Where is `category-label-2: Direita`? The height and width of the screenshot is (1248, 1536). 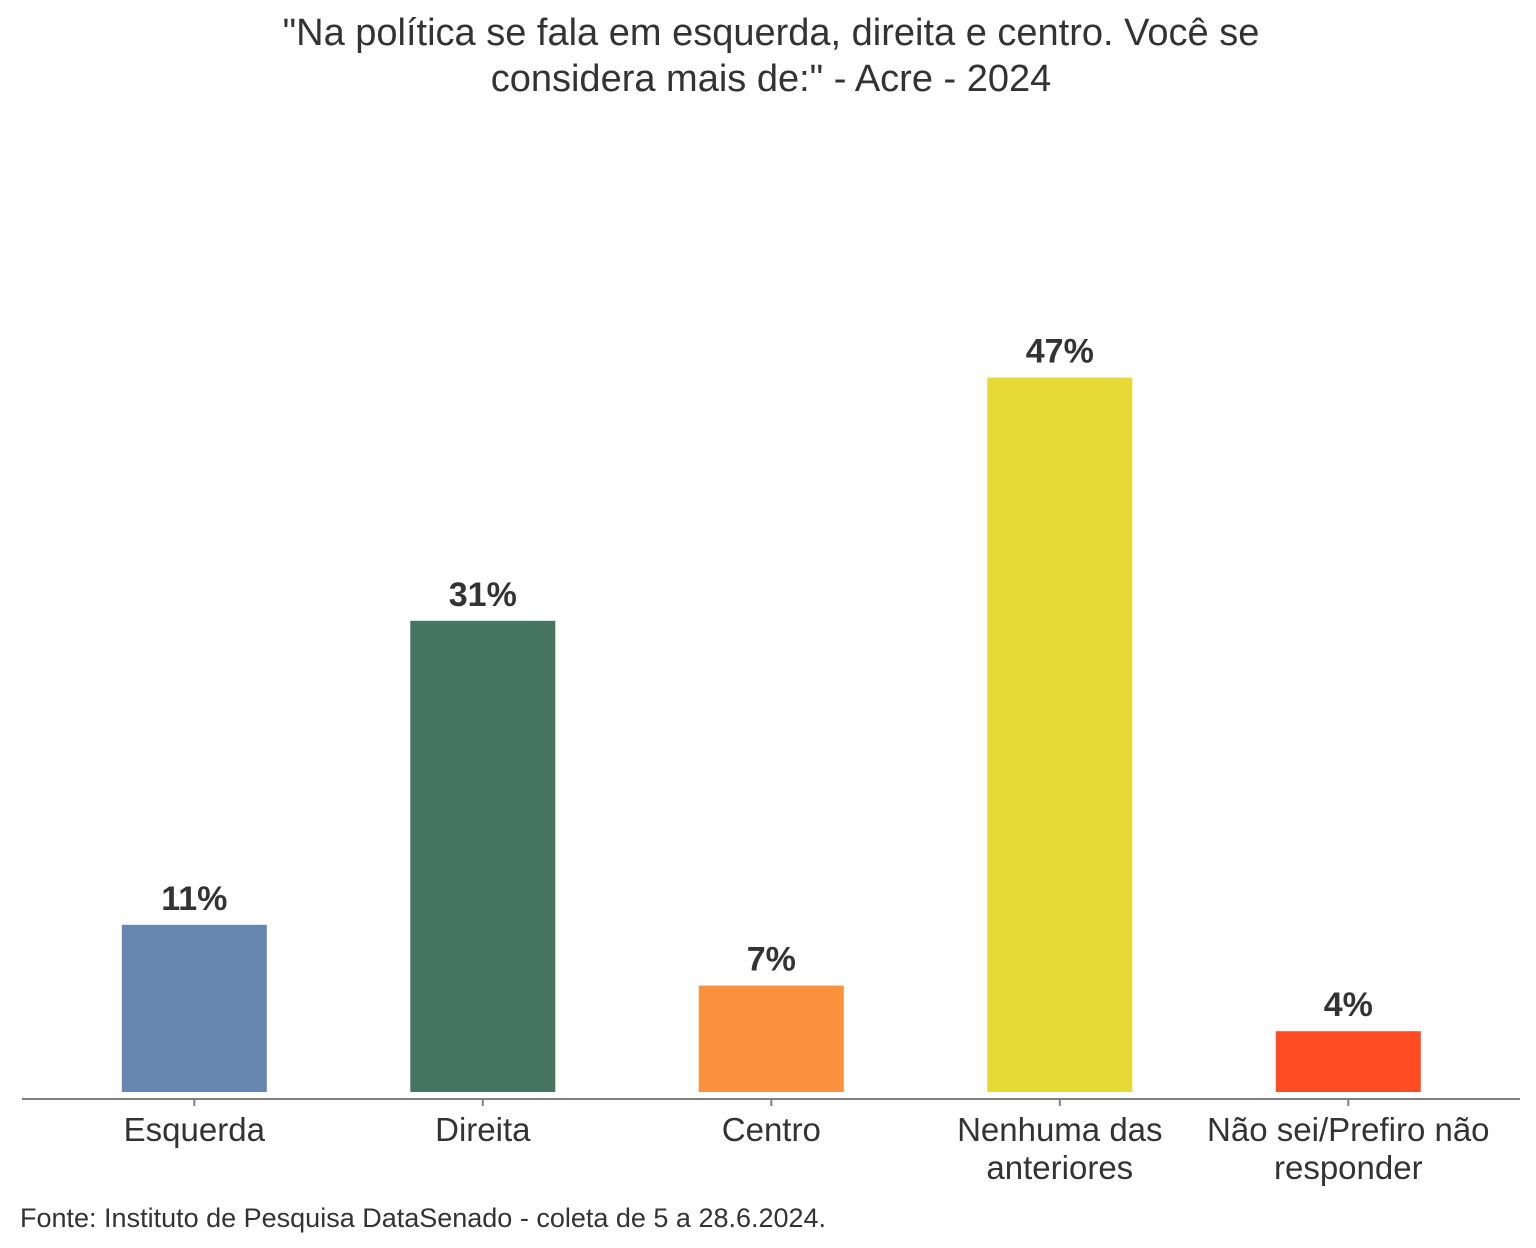 category-label-2: Direita is located at coordinates (483, 1129).